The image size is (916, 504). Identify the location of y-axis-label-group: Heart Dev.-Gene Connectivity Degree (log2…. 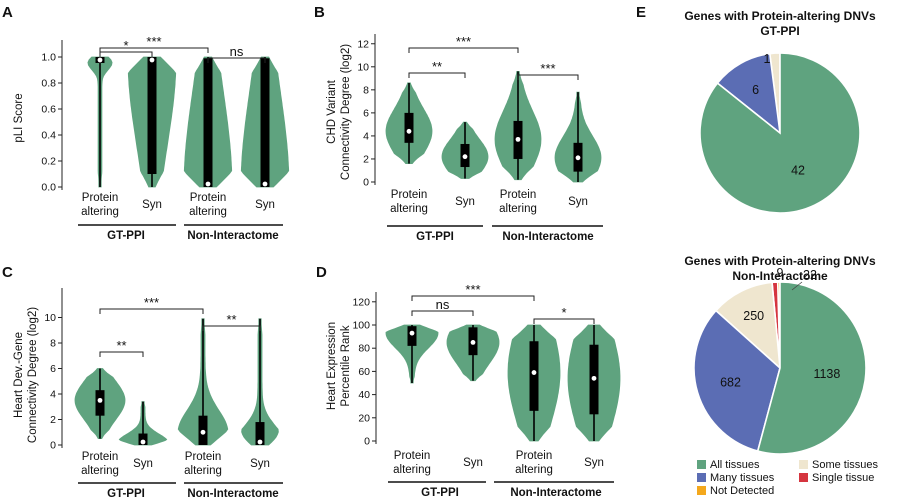
(26, 375).